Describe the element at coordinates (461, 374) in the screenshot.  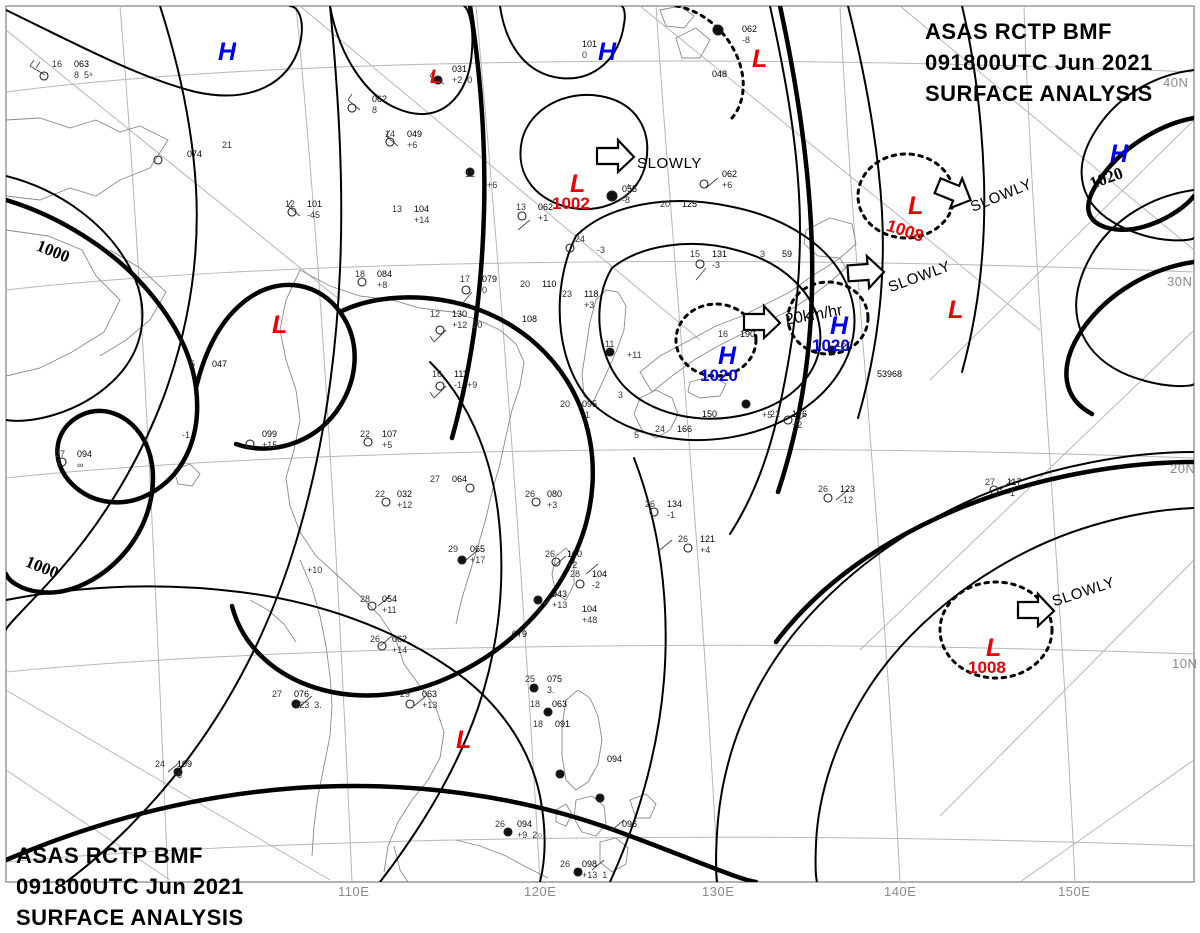
I see `station-pressure-8: 111` at that location.